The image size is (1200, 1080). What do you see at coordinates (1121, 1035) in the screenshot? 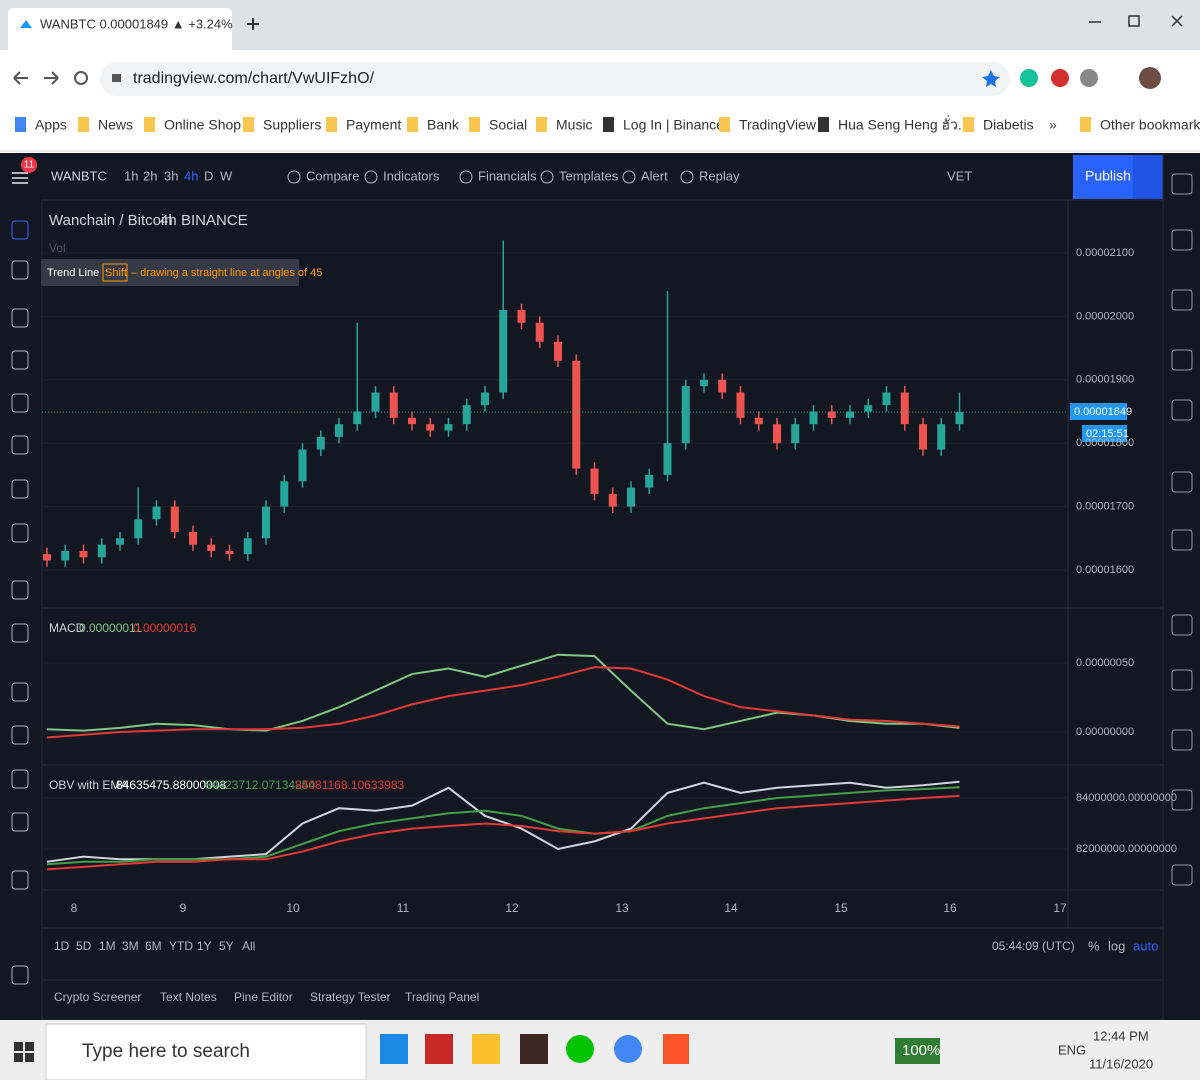
I see `clock-time: 12:44 PM` at bounding box center [1121, 1035].